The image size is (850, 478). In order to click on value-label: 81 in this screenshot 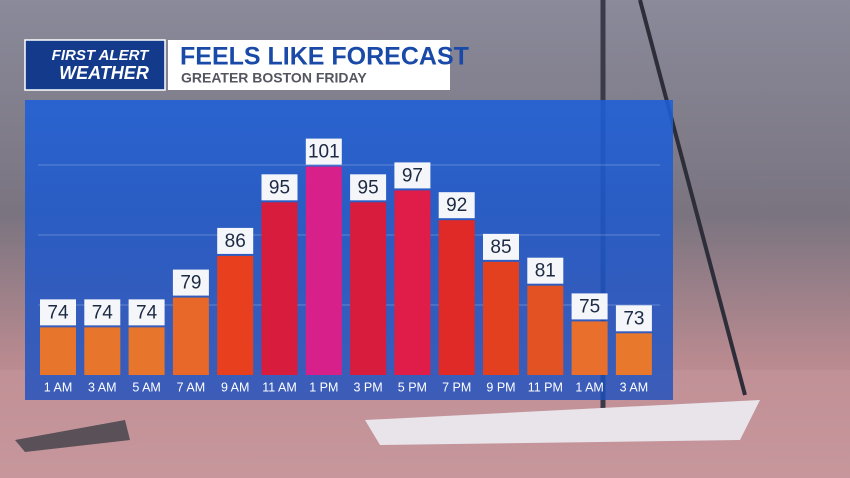, I will do `click(545, 271)`.